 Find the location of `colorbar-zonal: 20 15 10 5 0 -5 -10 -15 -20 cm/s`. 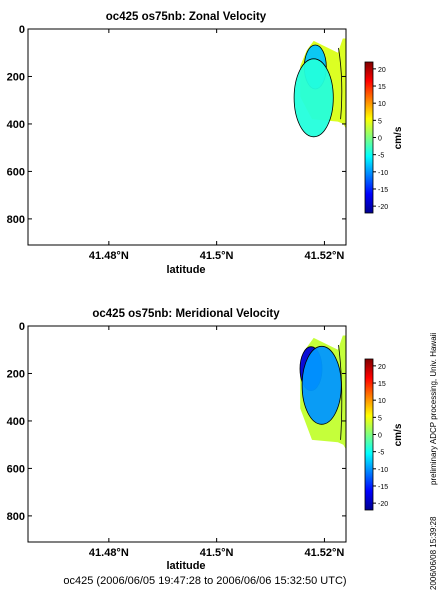

colorbar-zonal: 20 15 10 5 0 -5 -10 -15 -20 cm/s is located at coordinates (384, 137).